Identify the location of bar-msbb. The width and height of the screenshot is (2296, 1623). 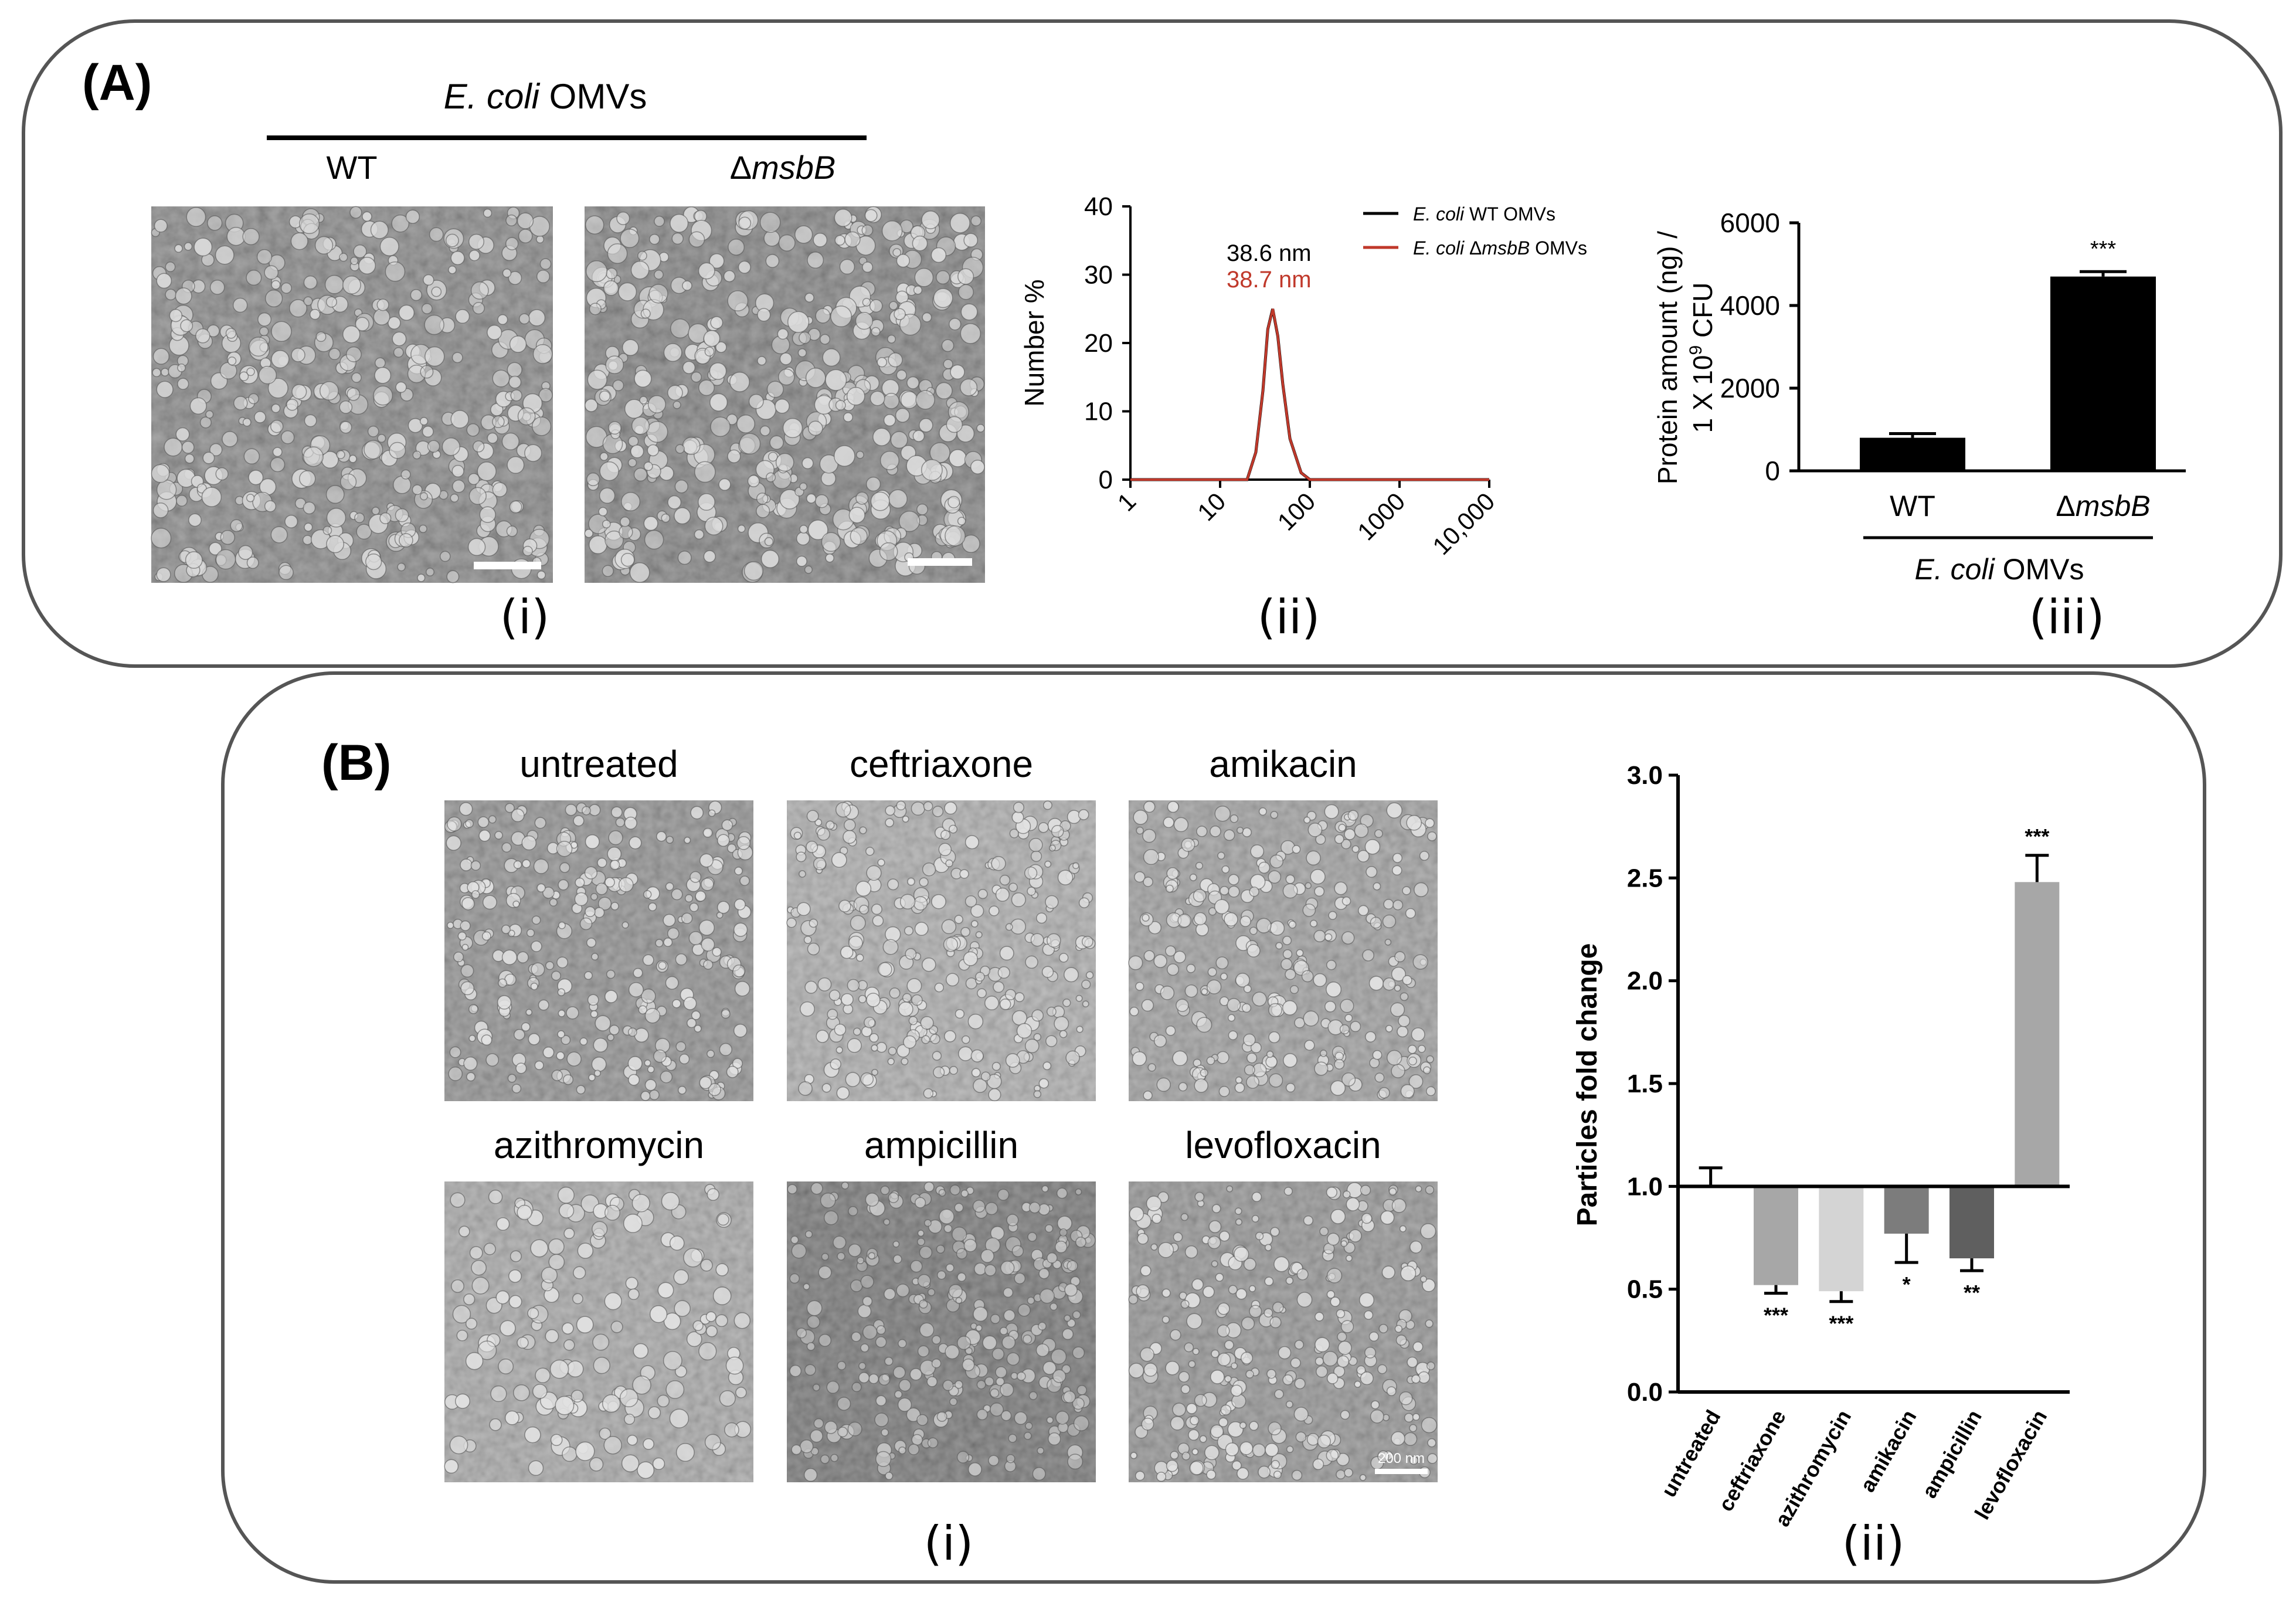
(2103, 373).